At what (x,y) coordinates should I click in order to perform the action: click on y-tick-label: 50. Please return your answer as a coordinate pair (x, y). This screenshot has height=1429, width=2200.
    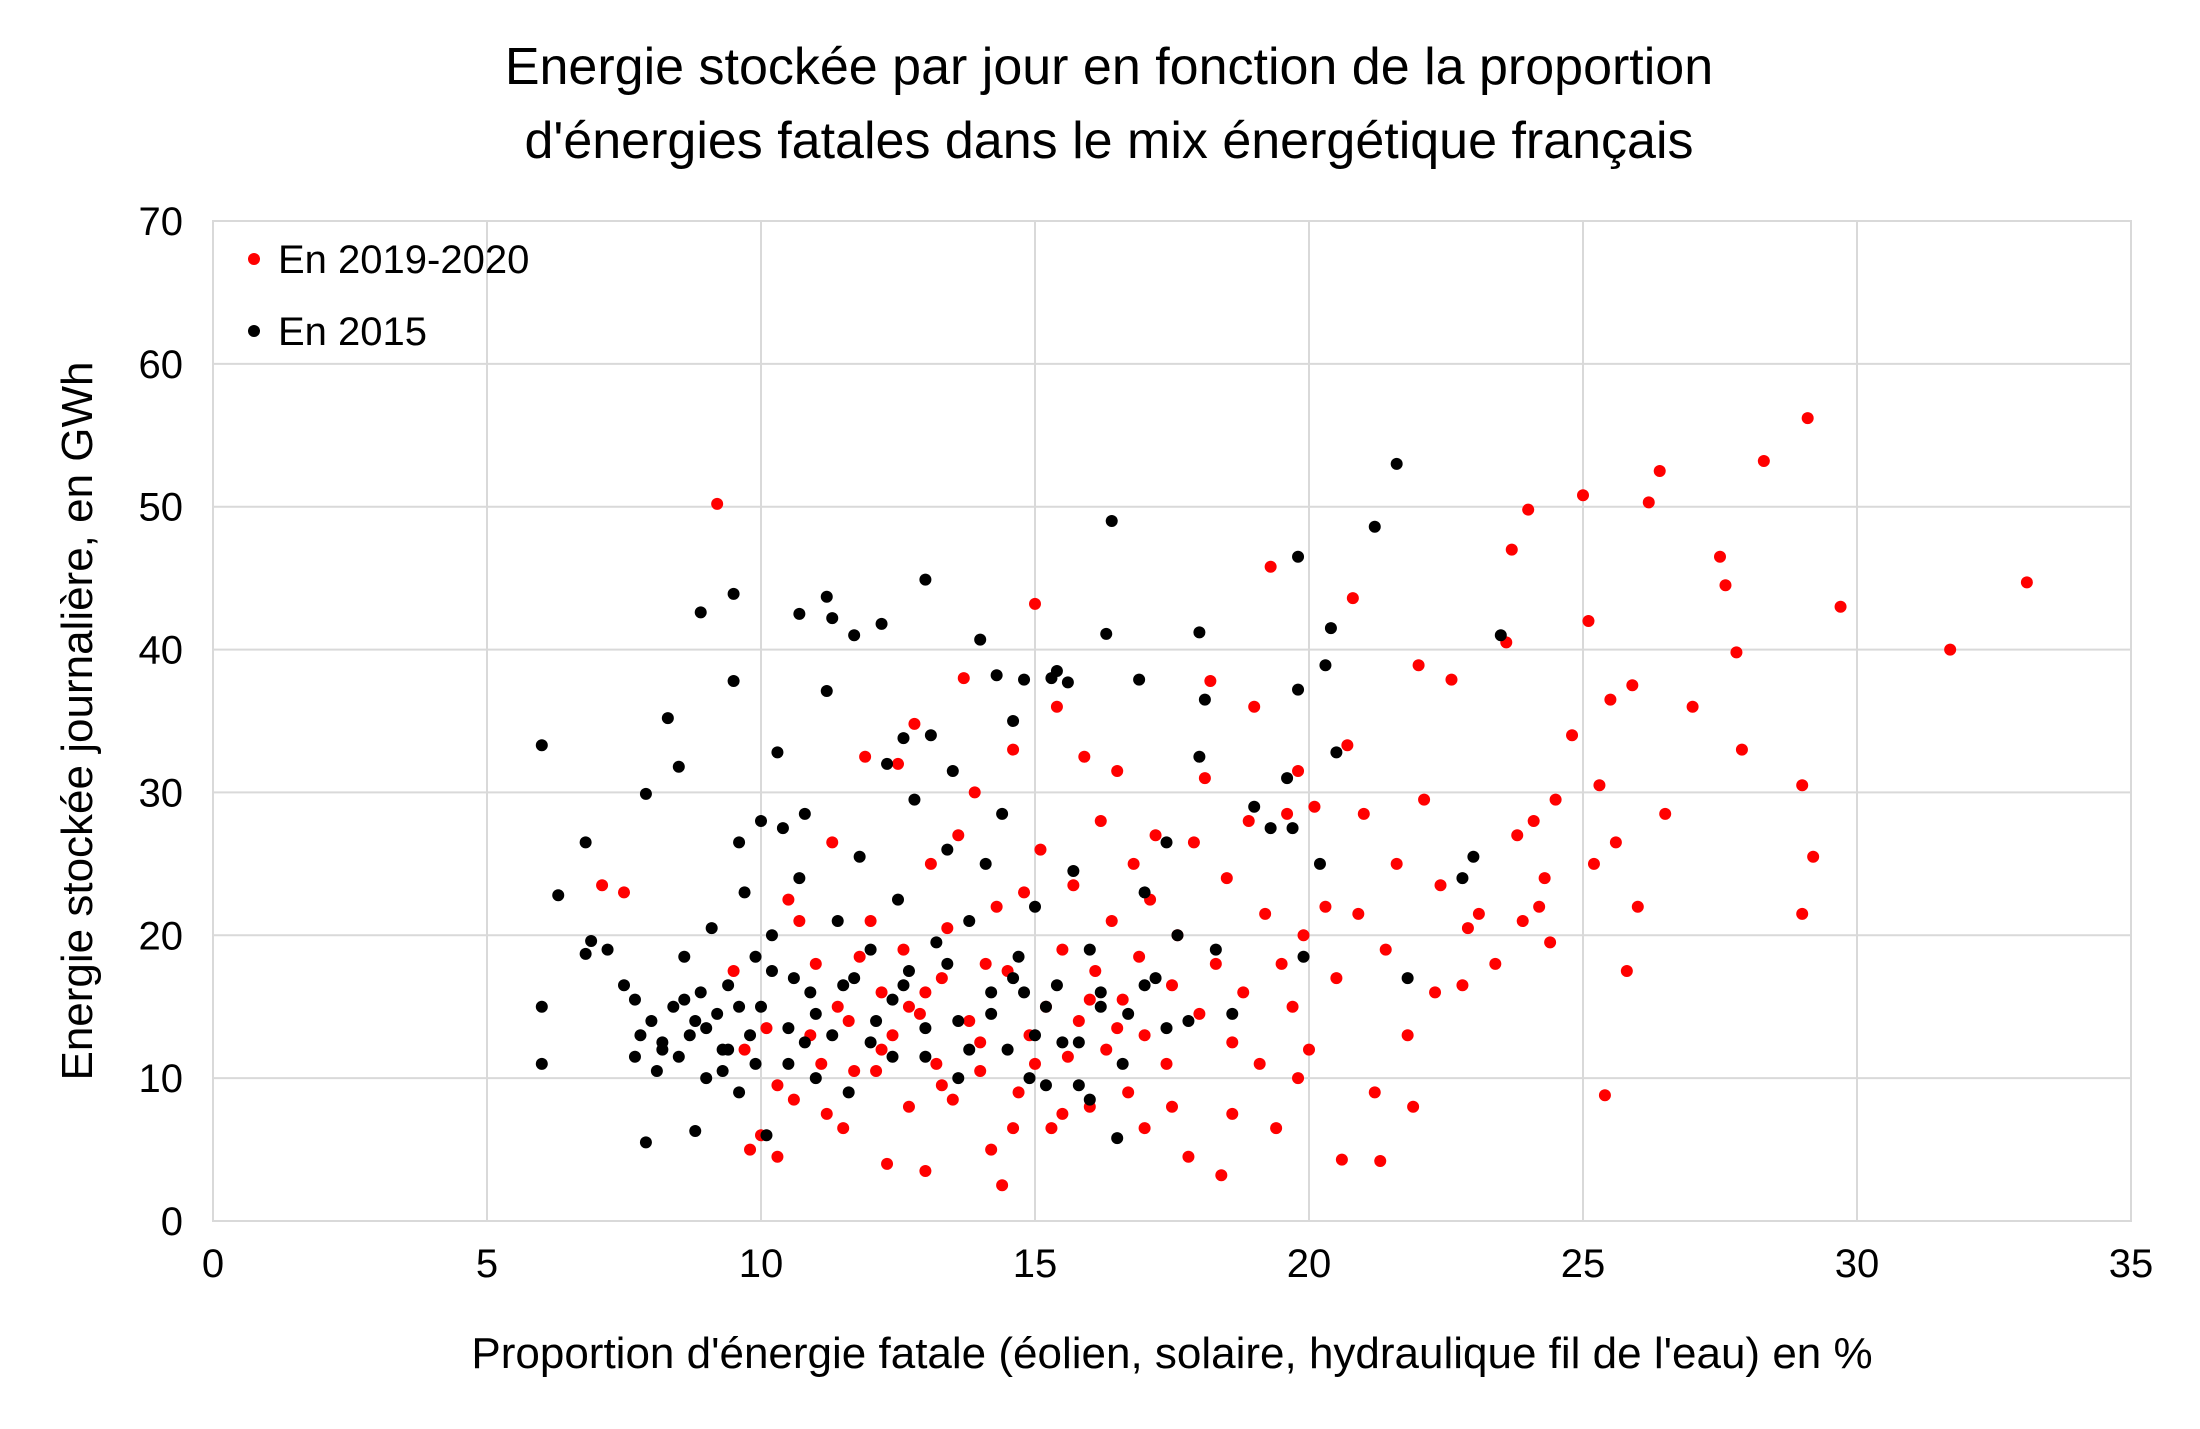
    Looking at the image, I should click on (161, 508).